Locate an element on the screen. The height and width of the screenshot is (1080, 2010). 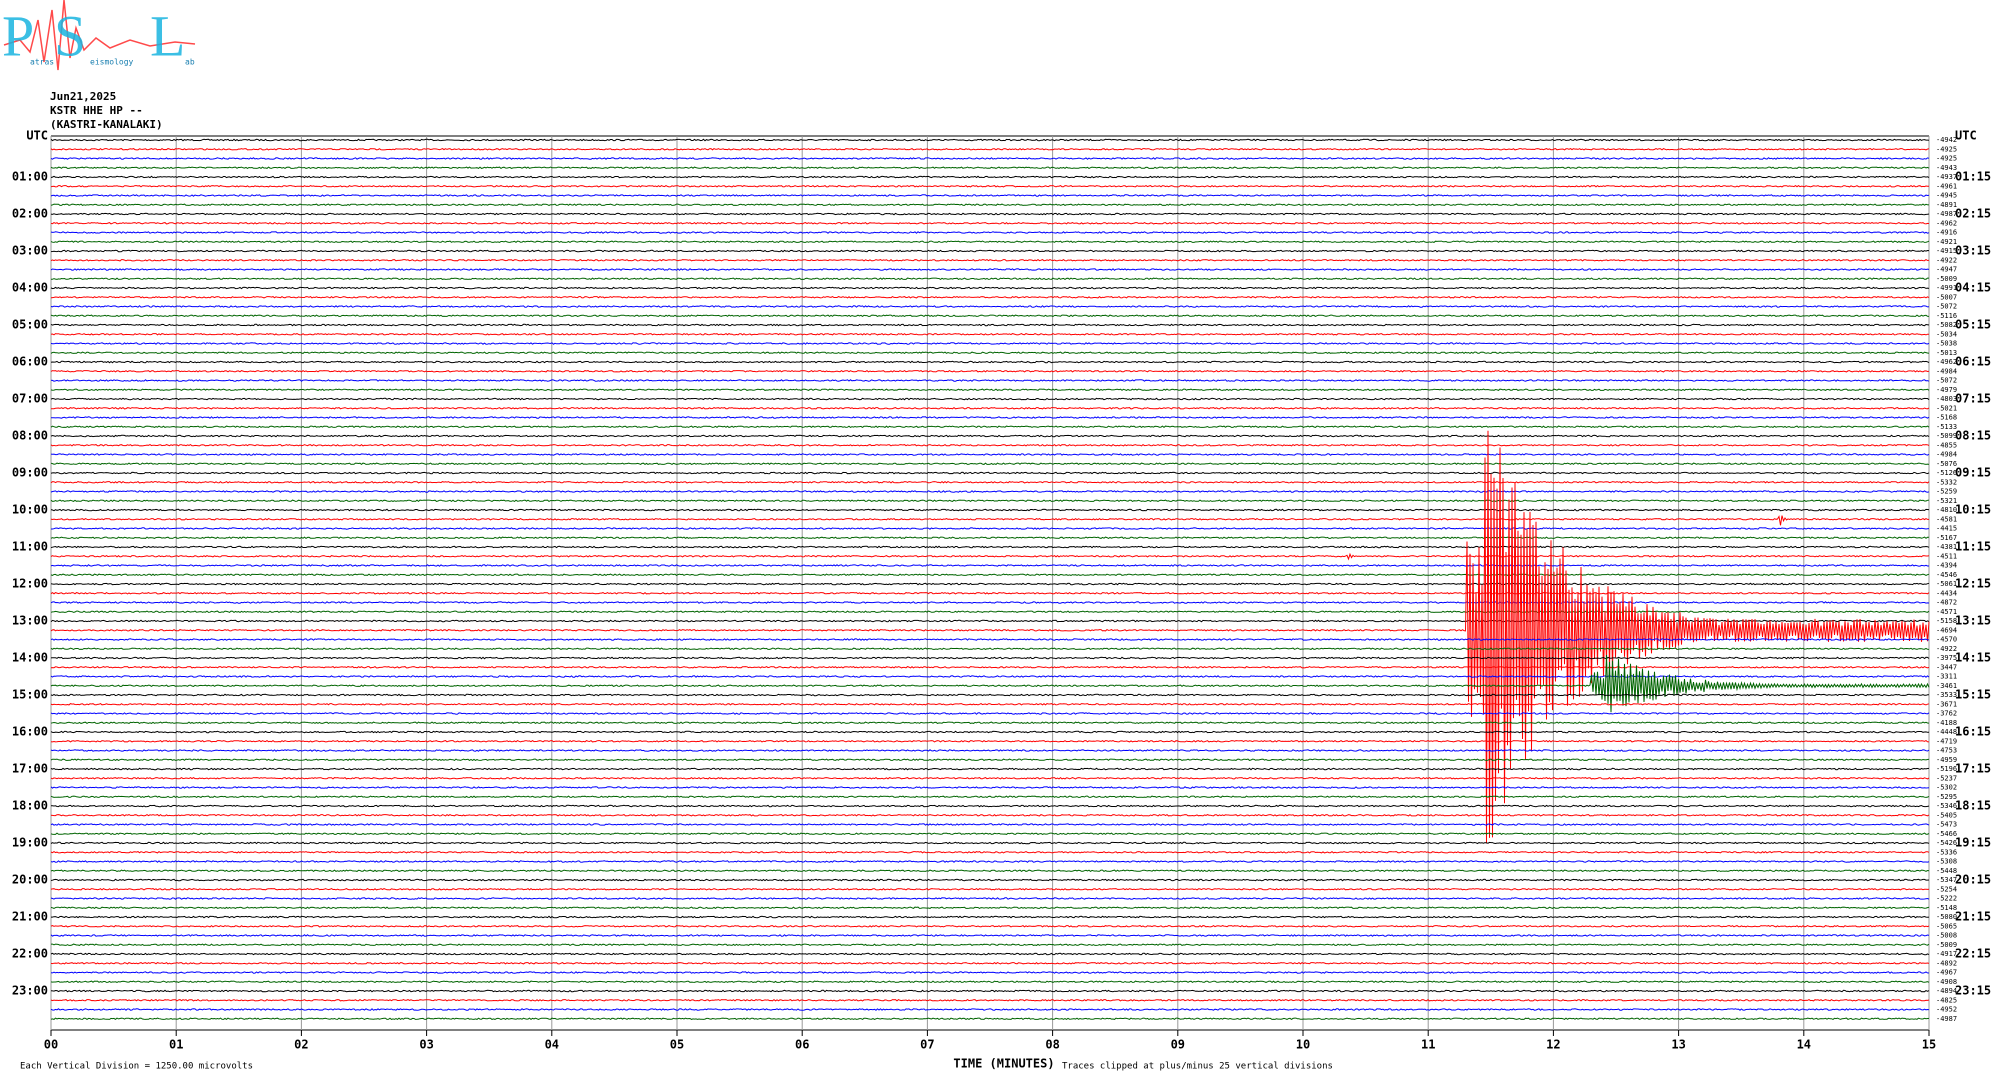
offset-label: -4961 is located at coordinates (1946, 186).